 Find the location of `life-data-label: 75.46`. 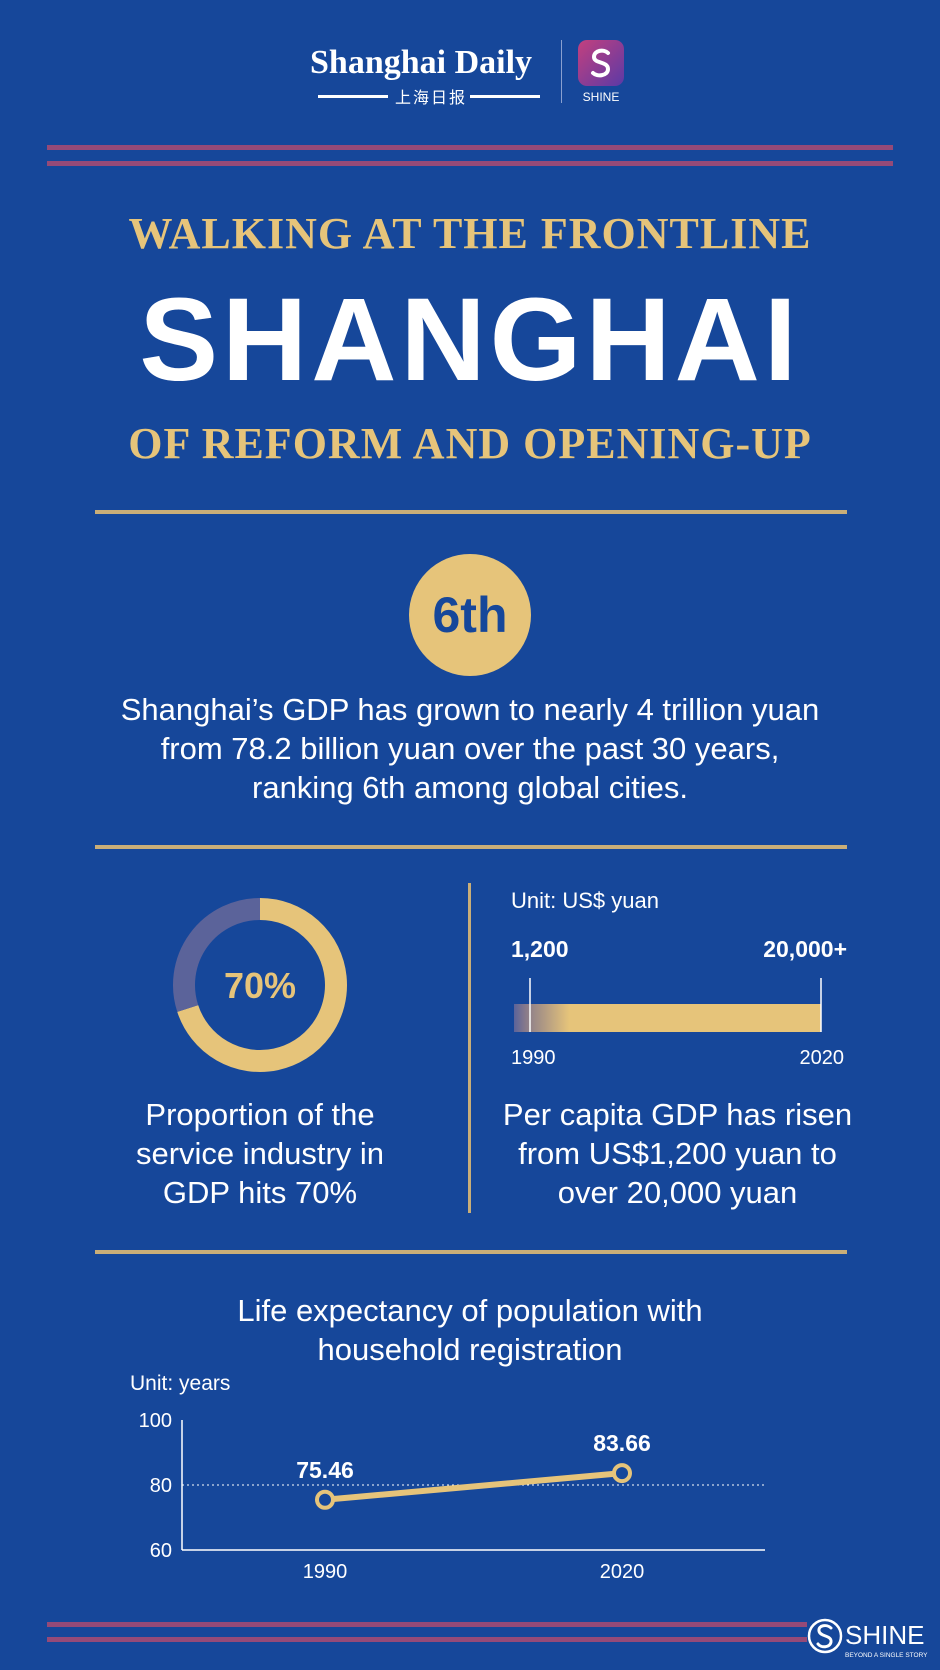

life-data-label: 75.46 is located at coordinates (325, 1470).